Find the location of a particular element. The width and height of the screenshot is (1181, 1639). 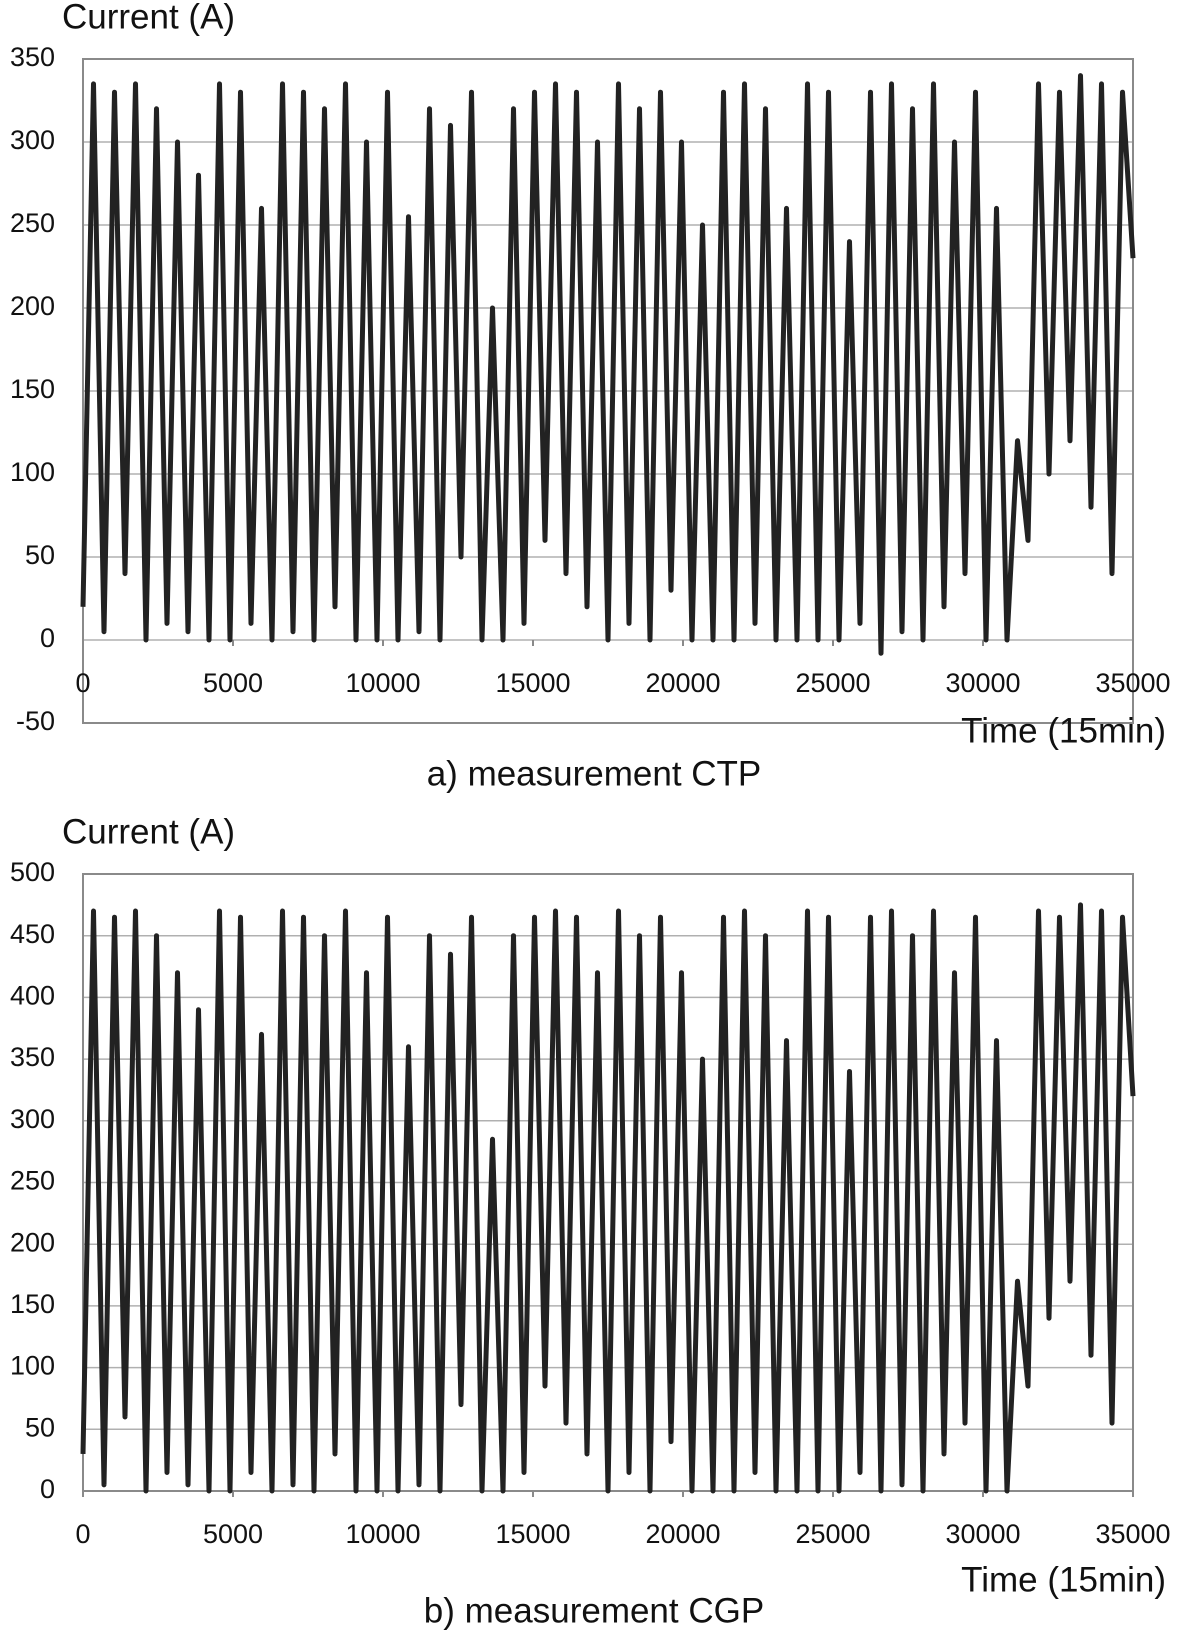

caption: b) measurement CGP is located at coordinates (594, 1610).